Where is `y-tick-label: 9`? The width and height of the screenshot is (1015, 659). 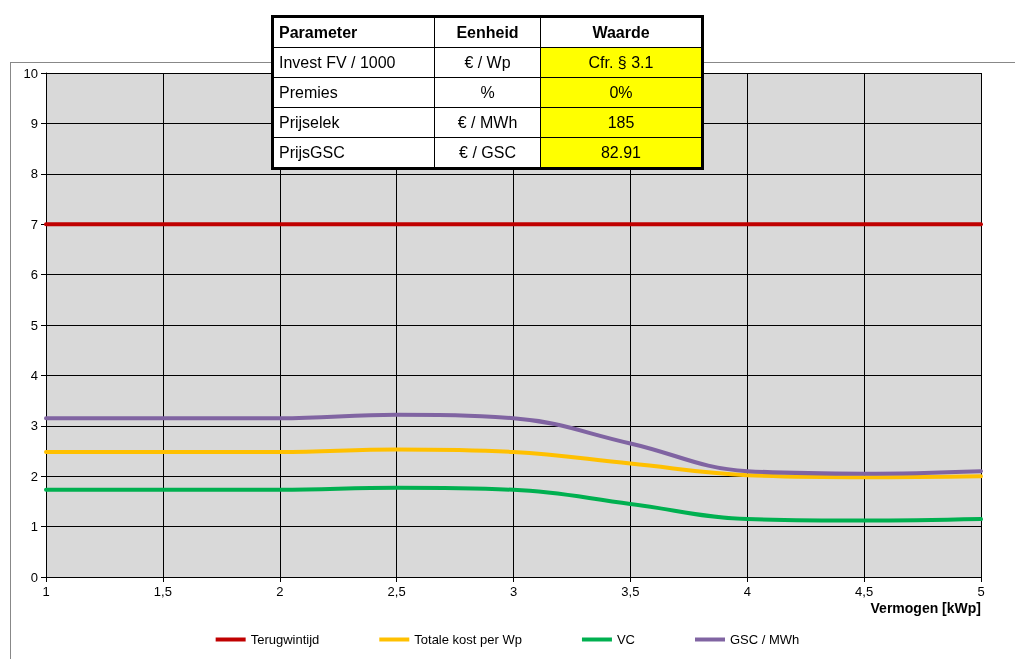 y-tick-label: 9 is located at coordinates (34, 123).